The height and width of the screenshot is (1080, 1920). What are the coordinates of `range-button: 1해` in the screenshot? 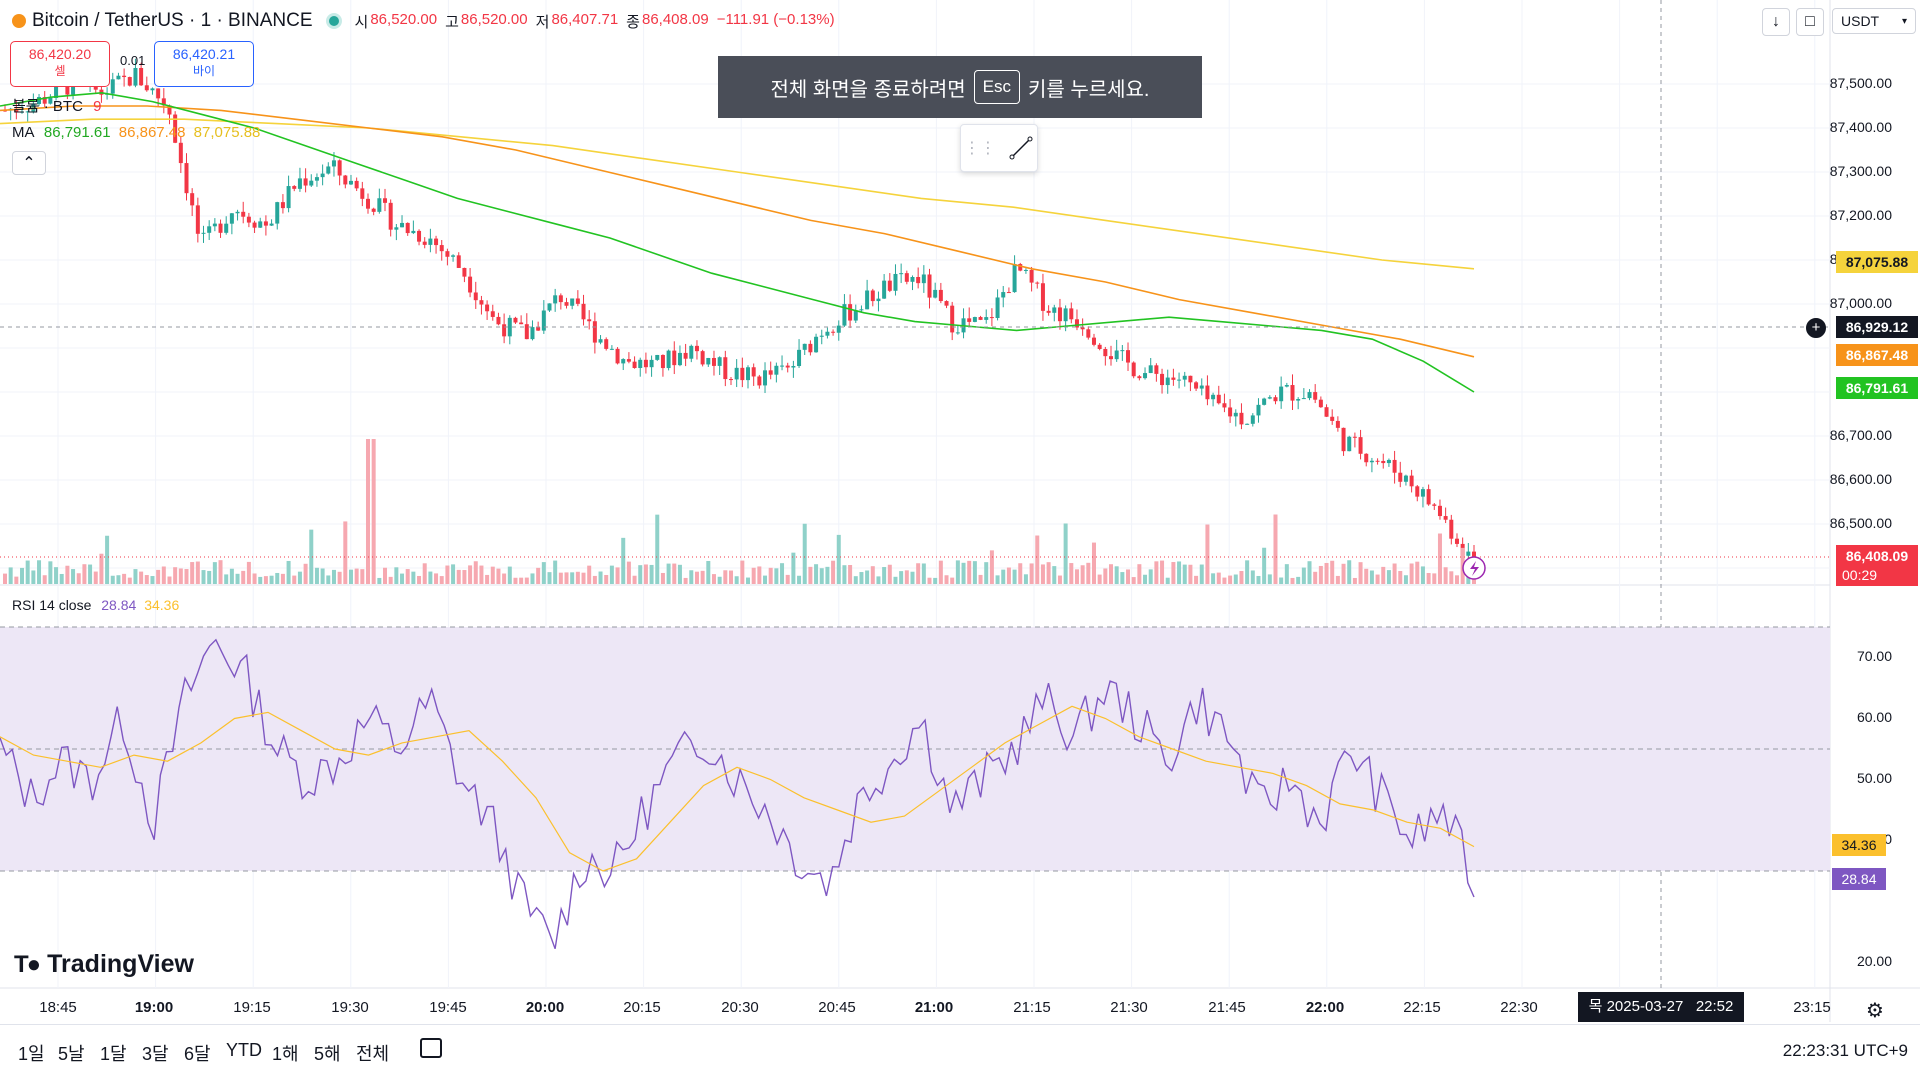 It's located at (285, 1054).